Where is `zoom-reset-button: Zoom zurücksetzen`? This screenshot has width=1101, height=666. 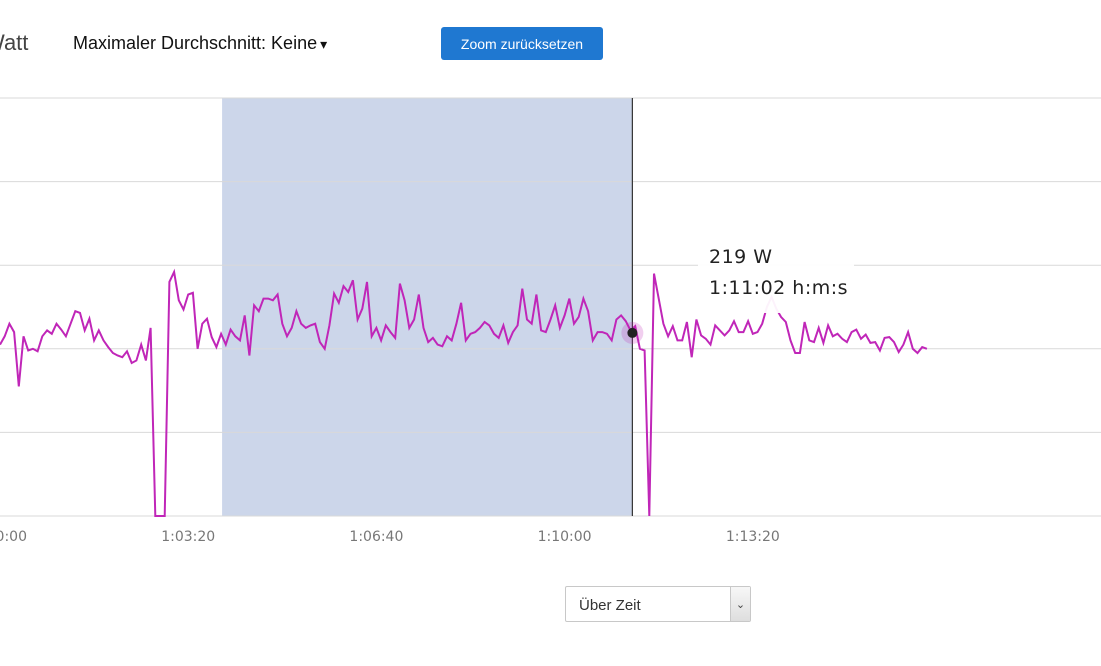 zoom-reset-button: Zoom zurücksetzen is located at coordinates (522, 43).